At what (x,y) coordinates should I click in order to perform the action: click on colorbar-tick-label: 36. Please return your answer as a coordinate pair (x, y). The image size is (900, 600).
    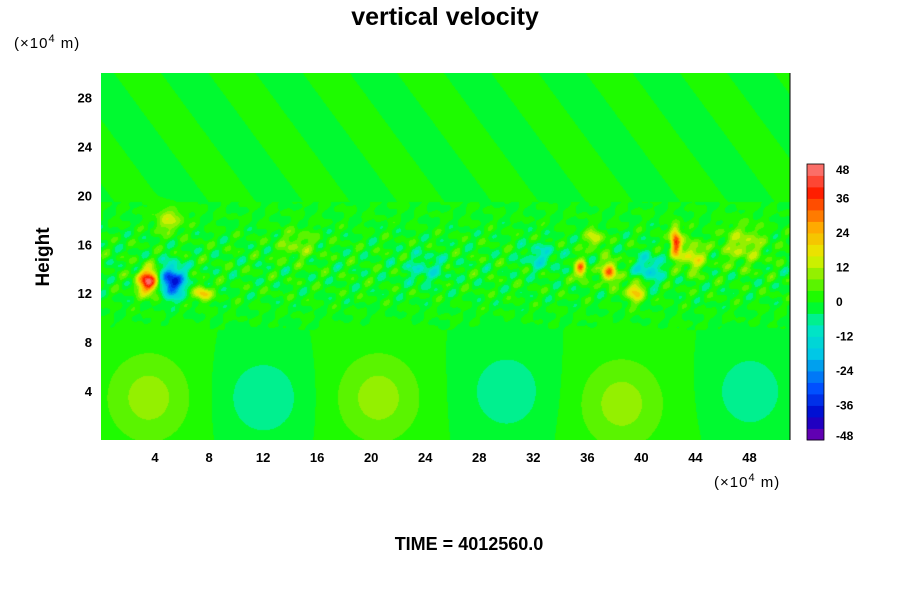
    Looking at the image, I should click on (843, 199).